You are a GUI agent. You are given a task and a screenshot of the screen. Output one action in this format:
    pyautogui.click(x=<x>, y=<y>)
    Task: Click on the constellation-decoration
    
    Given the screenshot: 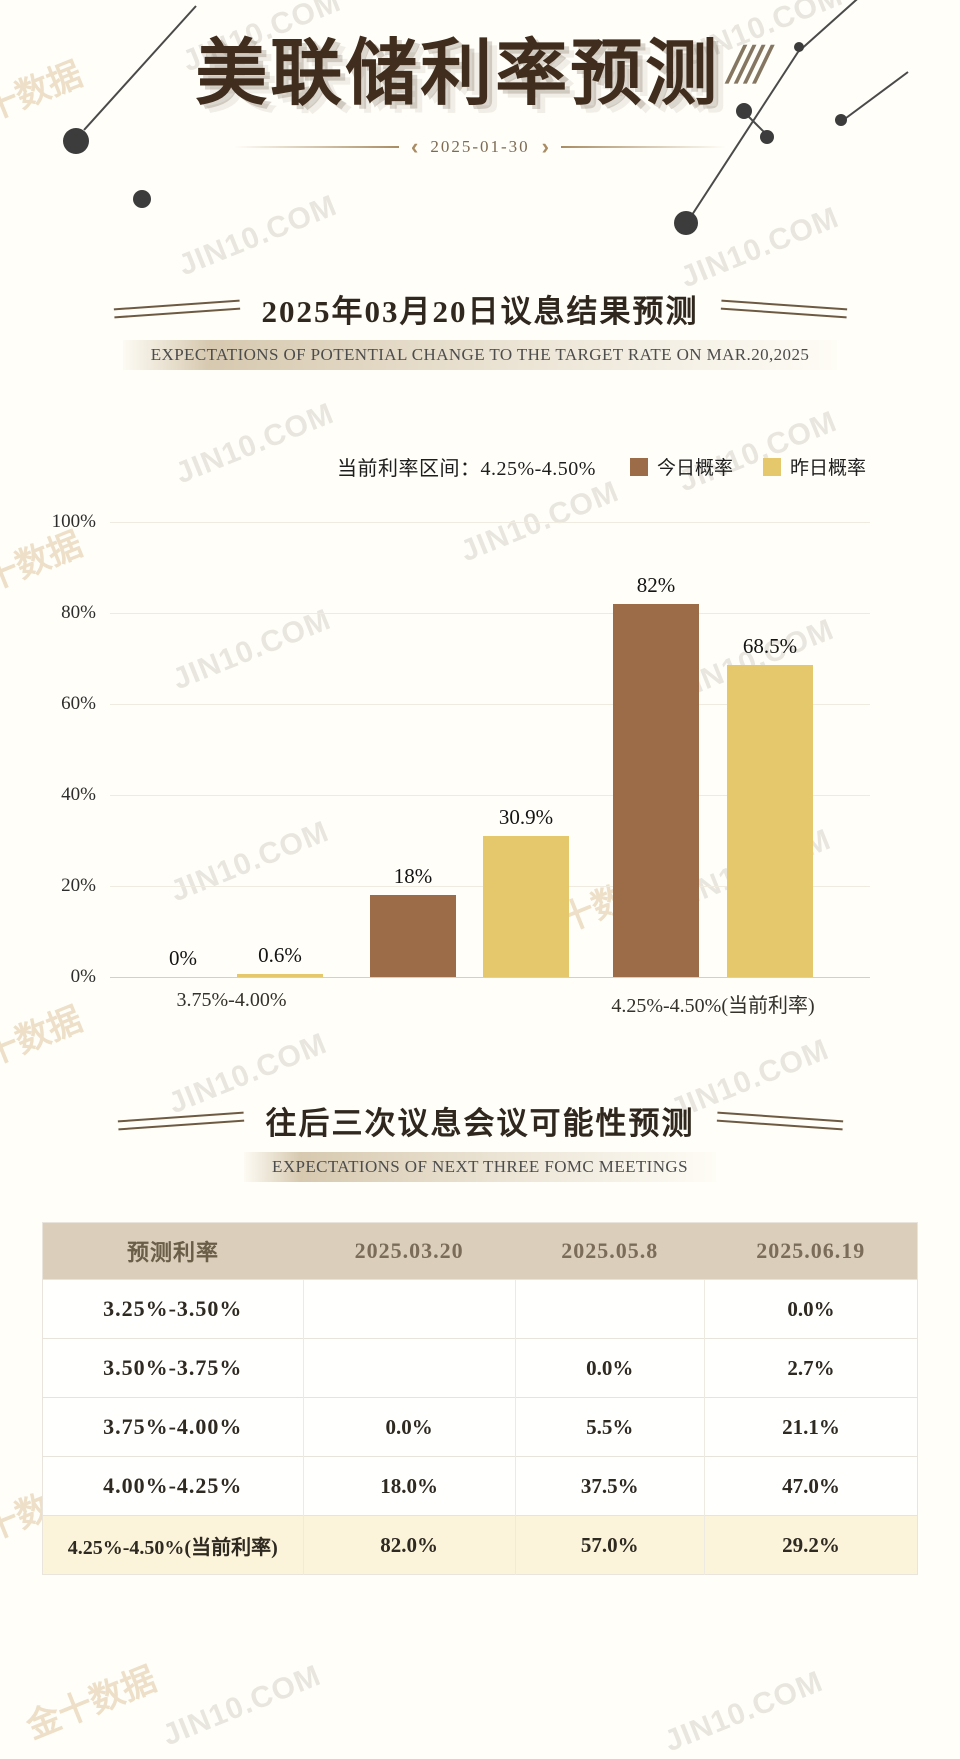 What is the action you would take?
    pyautogui.click(x=486, y=117)
    